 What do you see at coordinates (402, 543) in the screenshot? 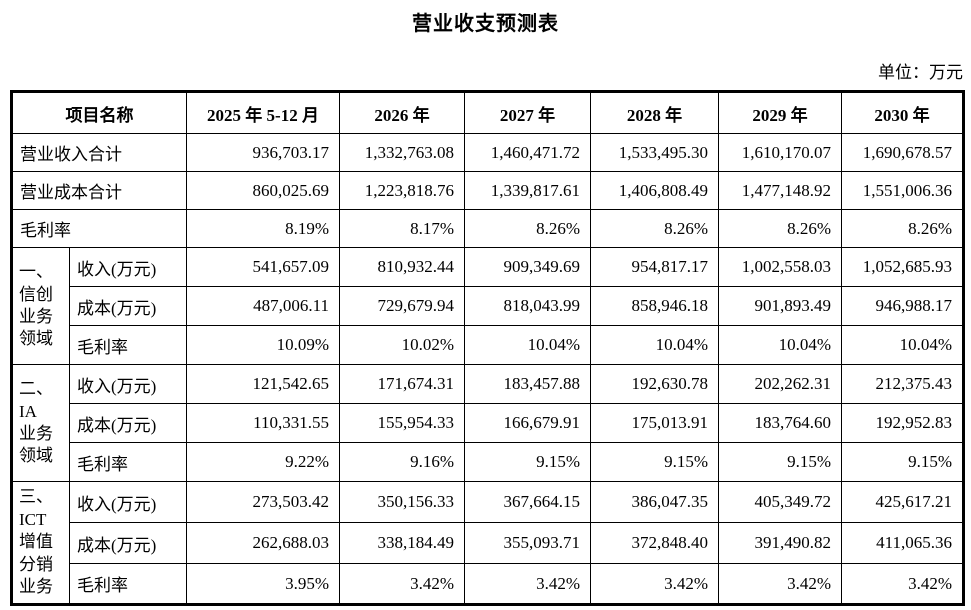
I see `cell-value: 338,184.49` at bounding box center [402, 543].